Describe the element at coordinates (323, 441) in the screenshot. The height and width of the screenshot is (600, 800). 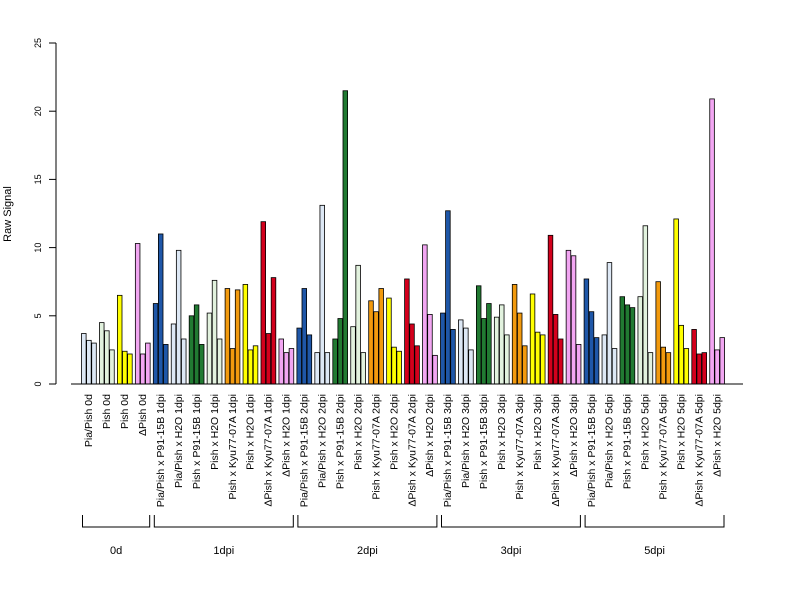
I see `x-tick-label: Pia/Pish x H2O 2dpi` at that location.